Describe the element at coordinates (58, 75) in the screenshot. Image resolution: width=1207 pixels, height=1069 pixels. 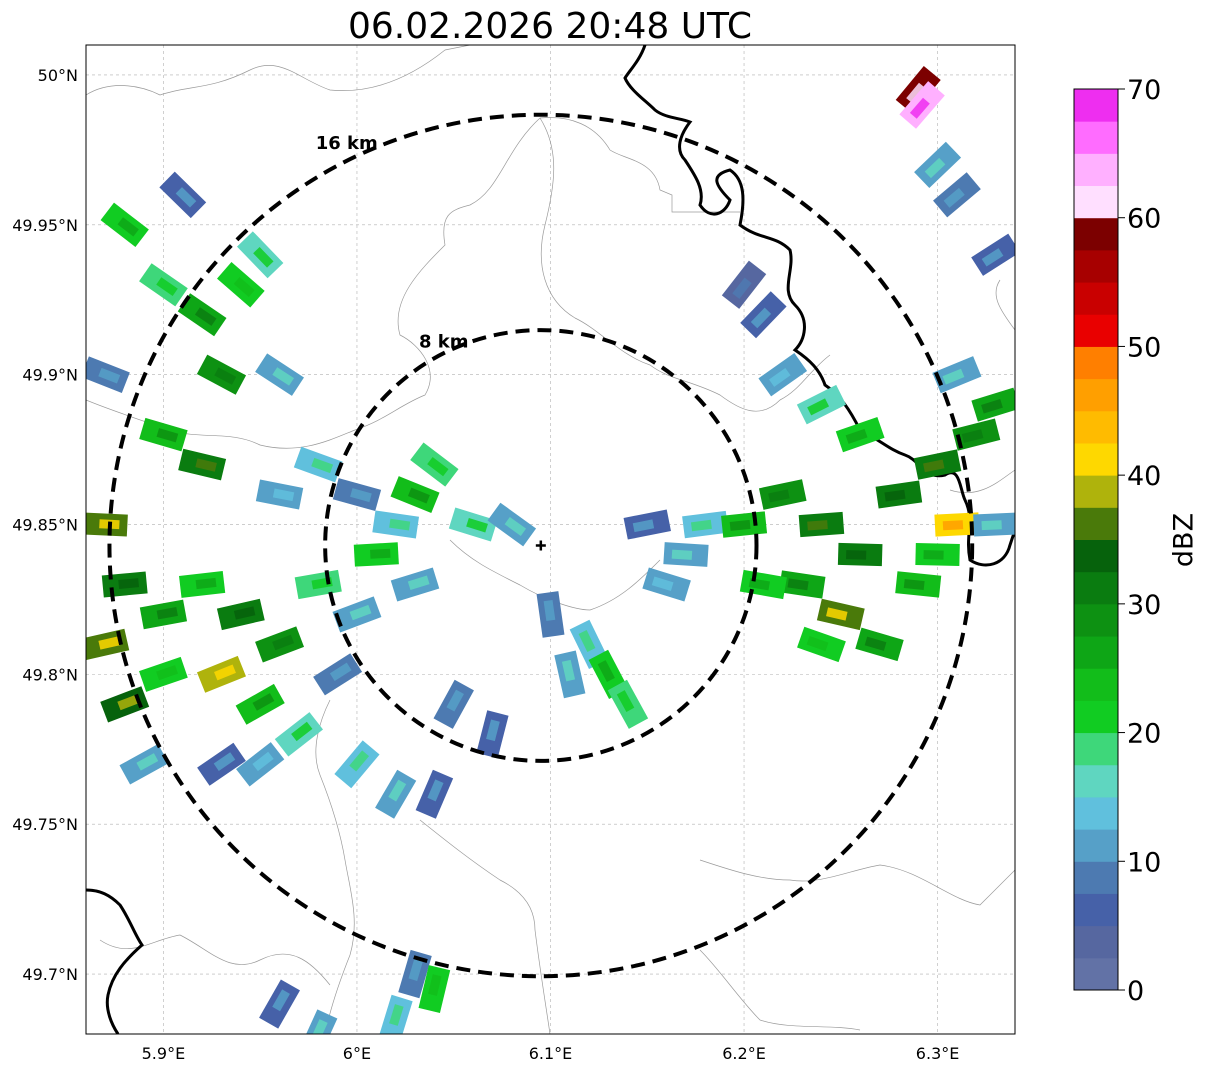
I see `y-tick-label: 50°N` at that location.